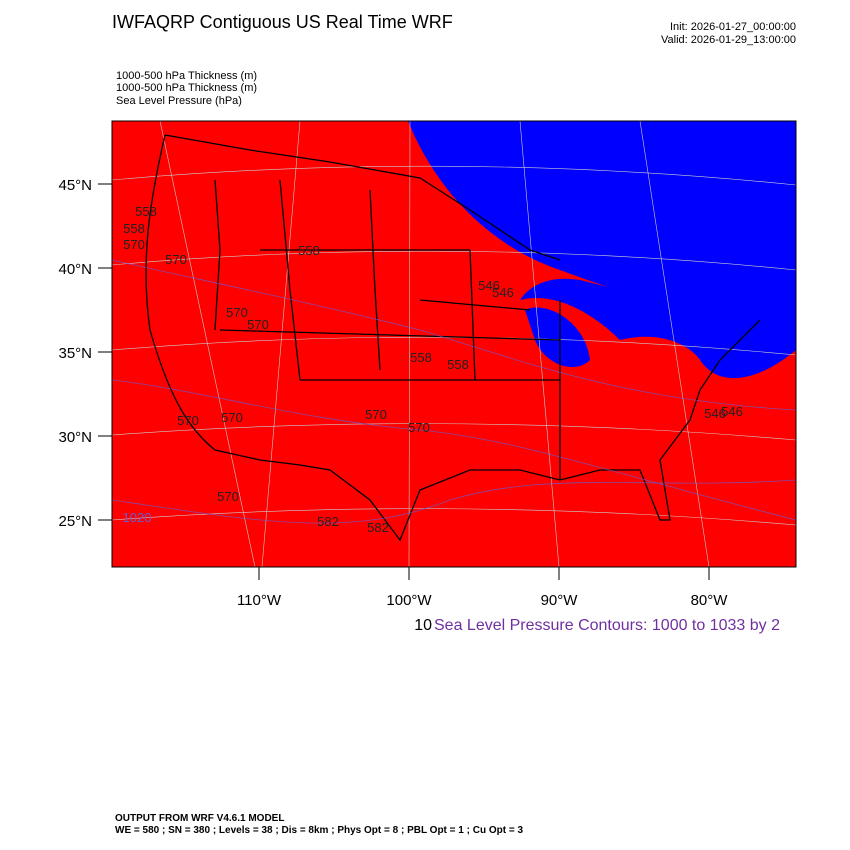 Image resolution: width=850 pixels, height=850 pixels. I want to click on title: IWFAQRP Contiguous US Real Time WRF, so click(282, 22).